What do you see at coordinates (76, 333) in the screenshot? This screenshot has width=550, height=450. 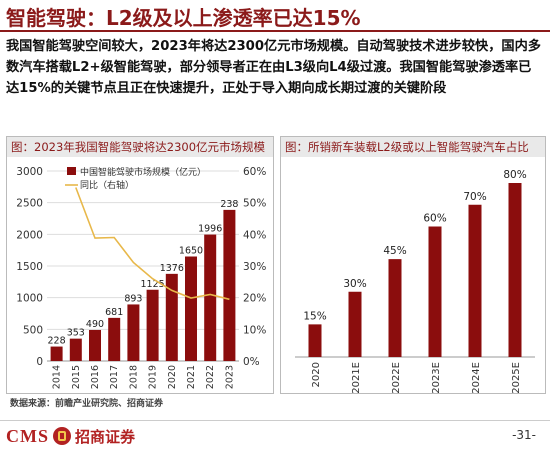 I see `market-size-data-label: 353` at bounding box center [76, 333].